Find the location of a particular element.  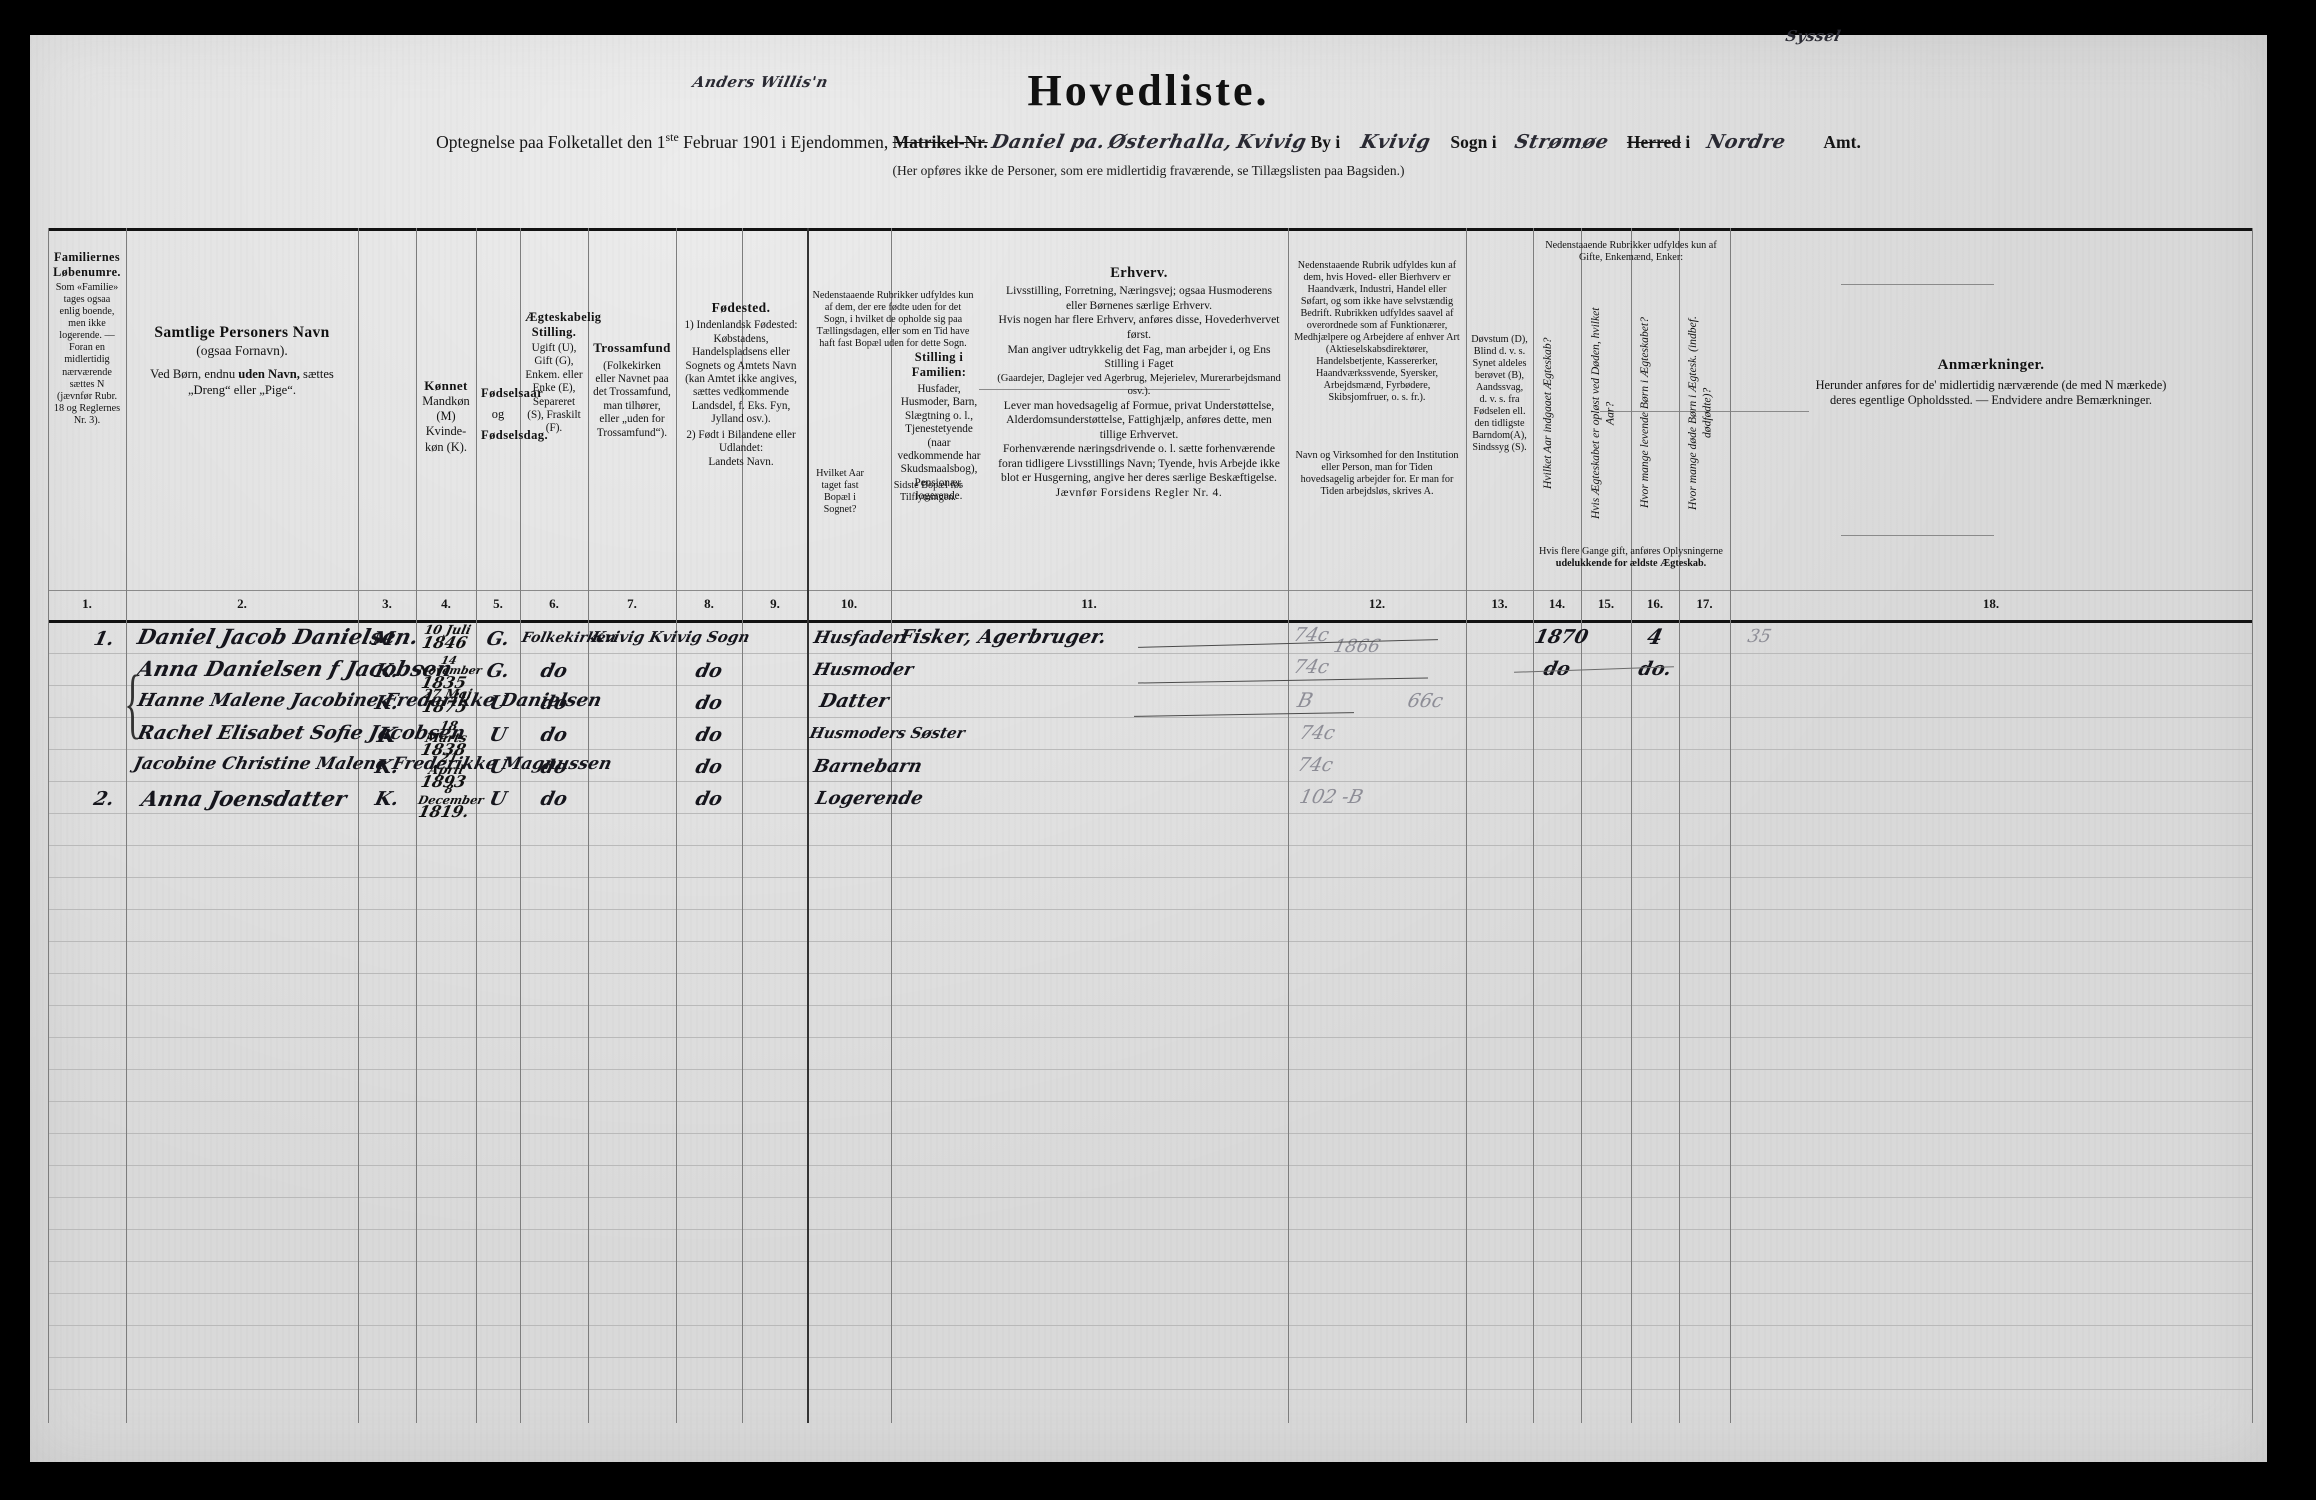

col1417-spanner-divider is located at coordinates (1917, 284).